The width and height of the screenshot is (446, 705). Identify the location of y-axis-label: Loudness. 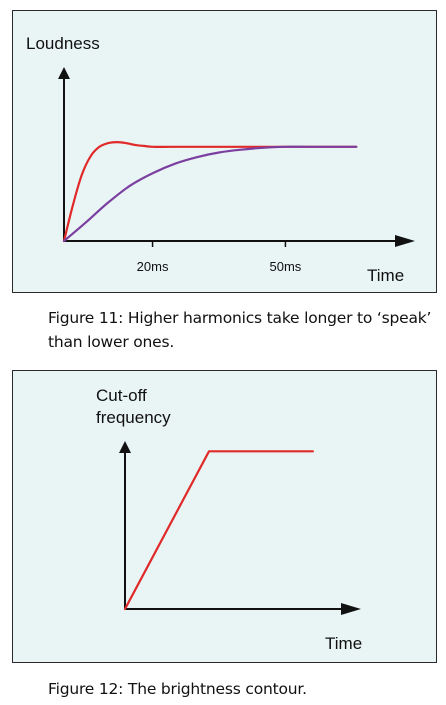
(63, 43).